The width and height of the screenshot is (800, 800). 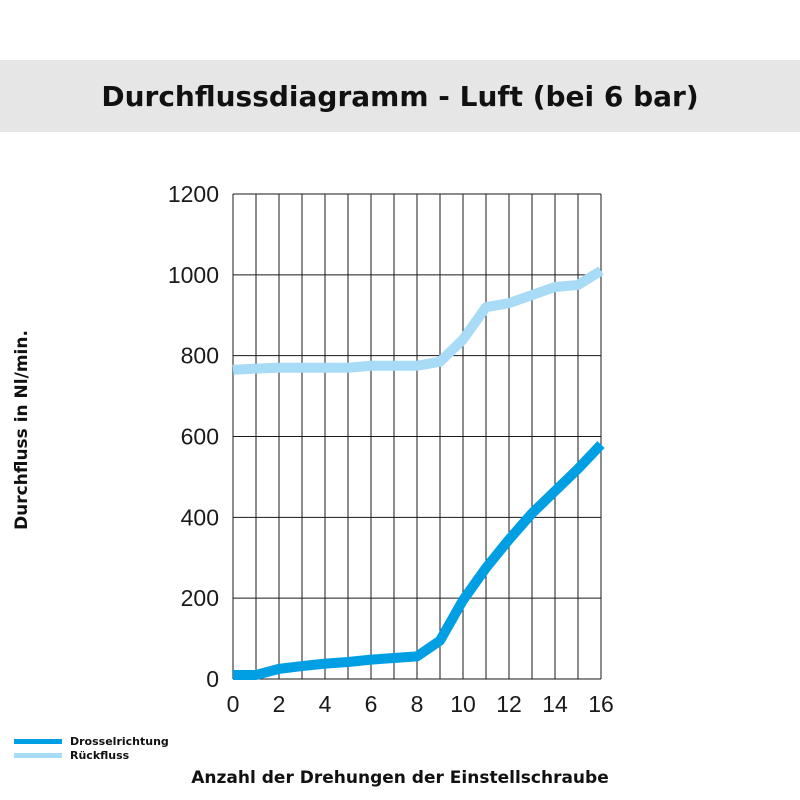 What do you see at coordinates (463, 704) in the screenshot?
I see `x-tick-label: 10` at bounding box center [463, 704].